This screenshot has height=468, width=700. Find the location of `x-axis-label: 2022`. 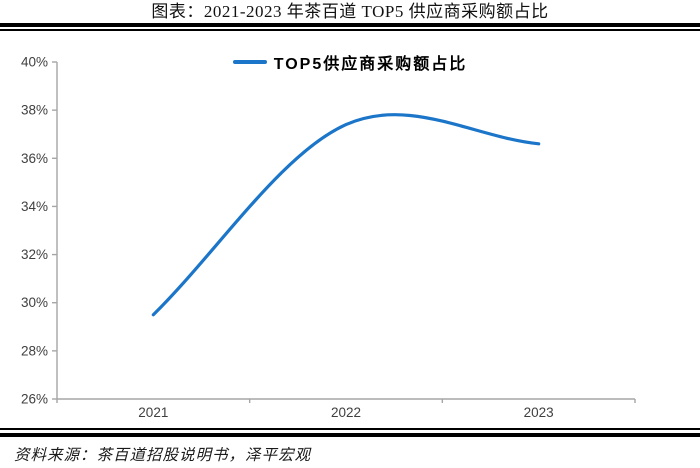

x-axis-label: 2022 is located at coordinates (346, 412).